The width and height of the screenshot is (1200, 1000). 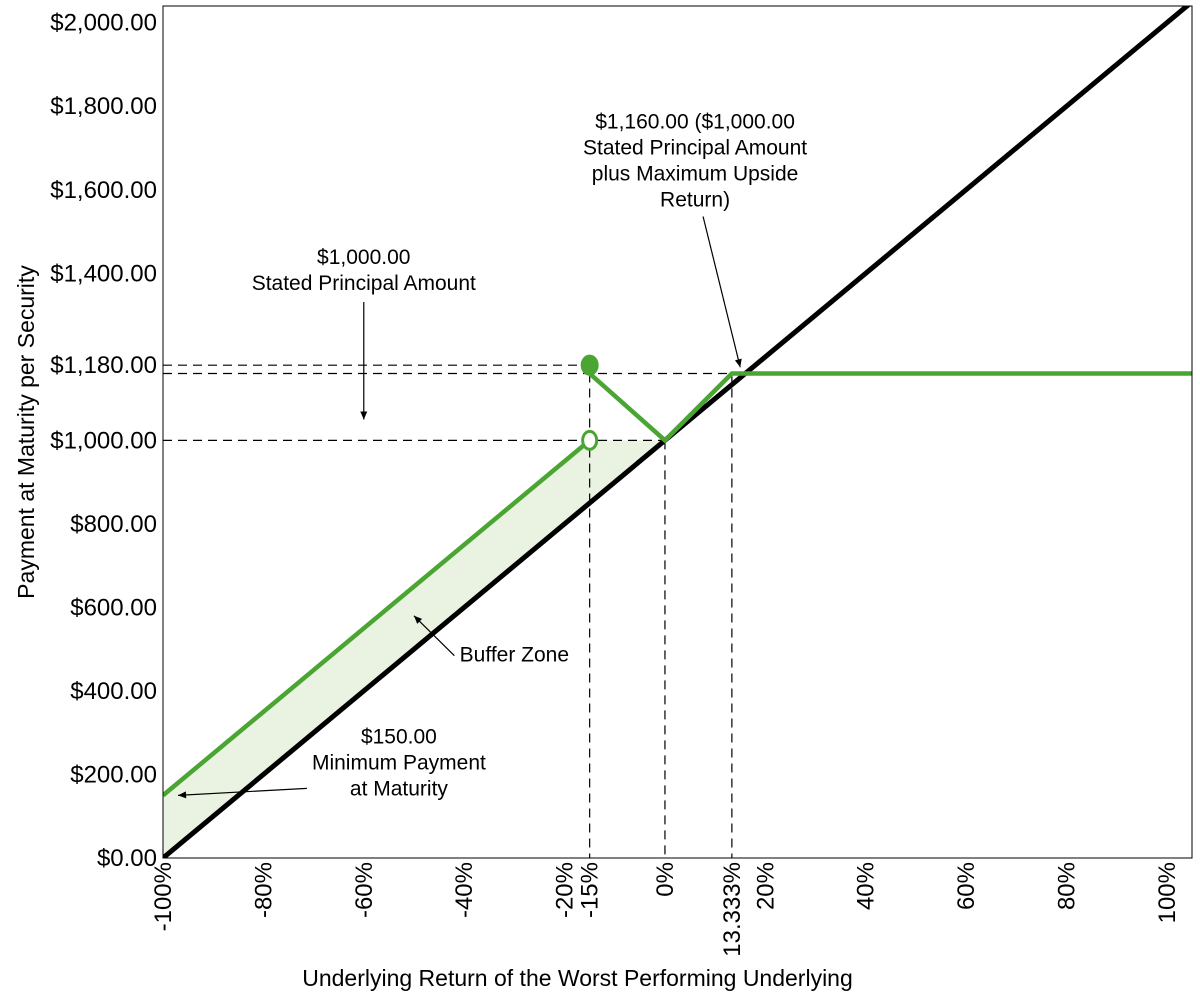 I want to click on x-tick-label: -15%, so click(x=590, y=890).